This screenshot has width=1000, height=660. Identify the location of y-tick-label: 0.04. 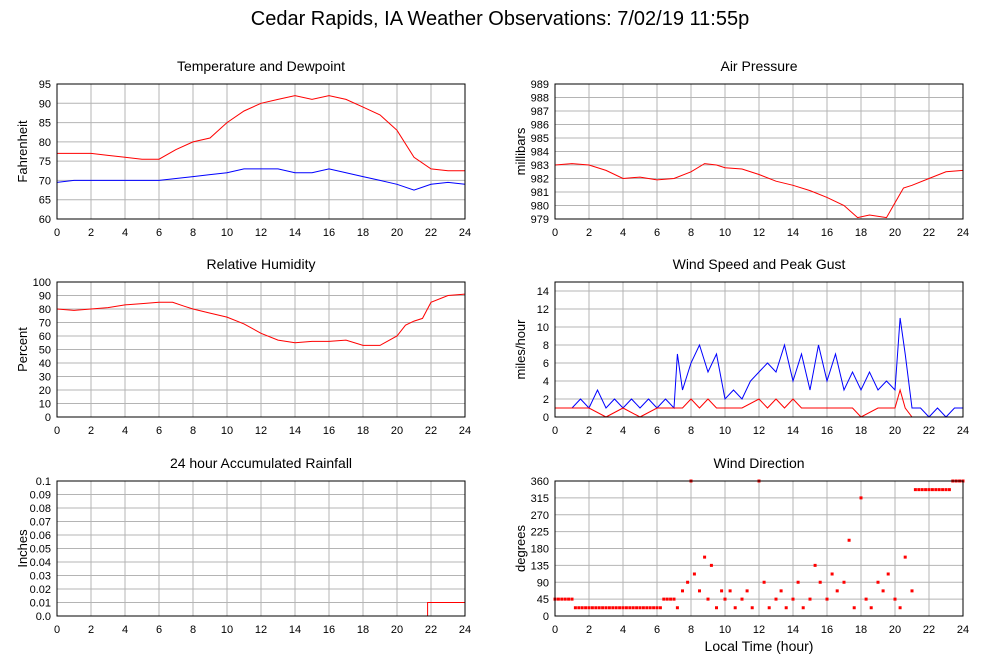
(40, 563).